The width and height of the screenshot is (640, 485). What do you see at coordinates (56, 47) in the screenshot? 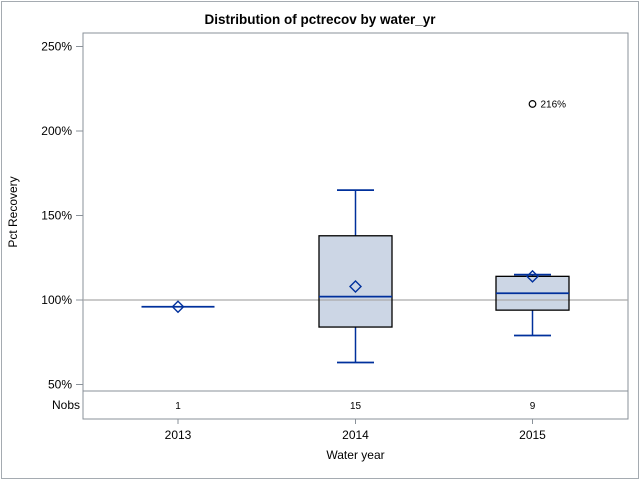
I see `y-tick-label-250: 250%` at bounding box center [56, 47].